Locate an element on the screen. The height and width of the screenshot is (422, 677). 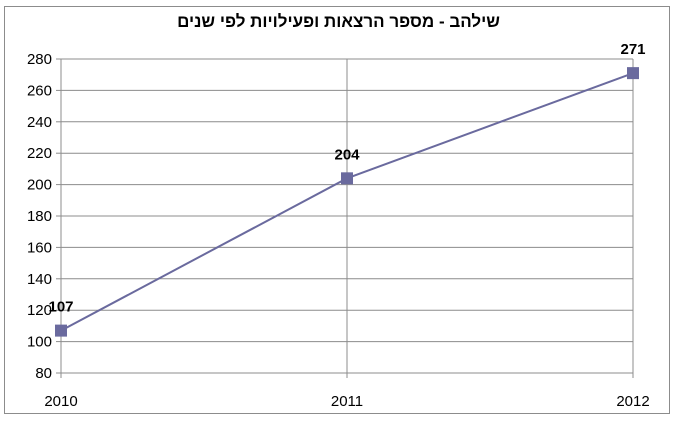
chart-title: שילהב - מספר הרצאות ופעילויות לפי שנים is located at coordinates (338, 21).